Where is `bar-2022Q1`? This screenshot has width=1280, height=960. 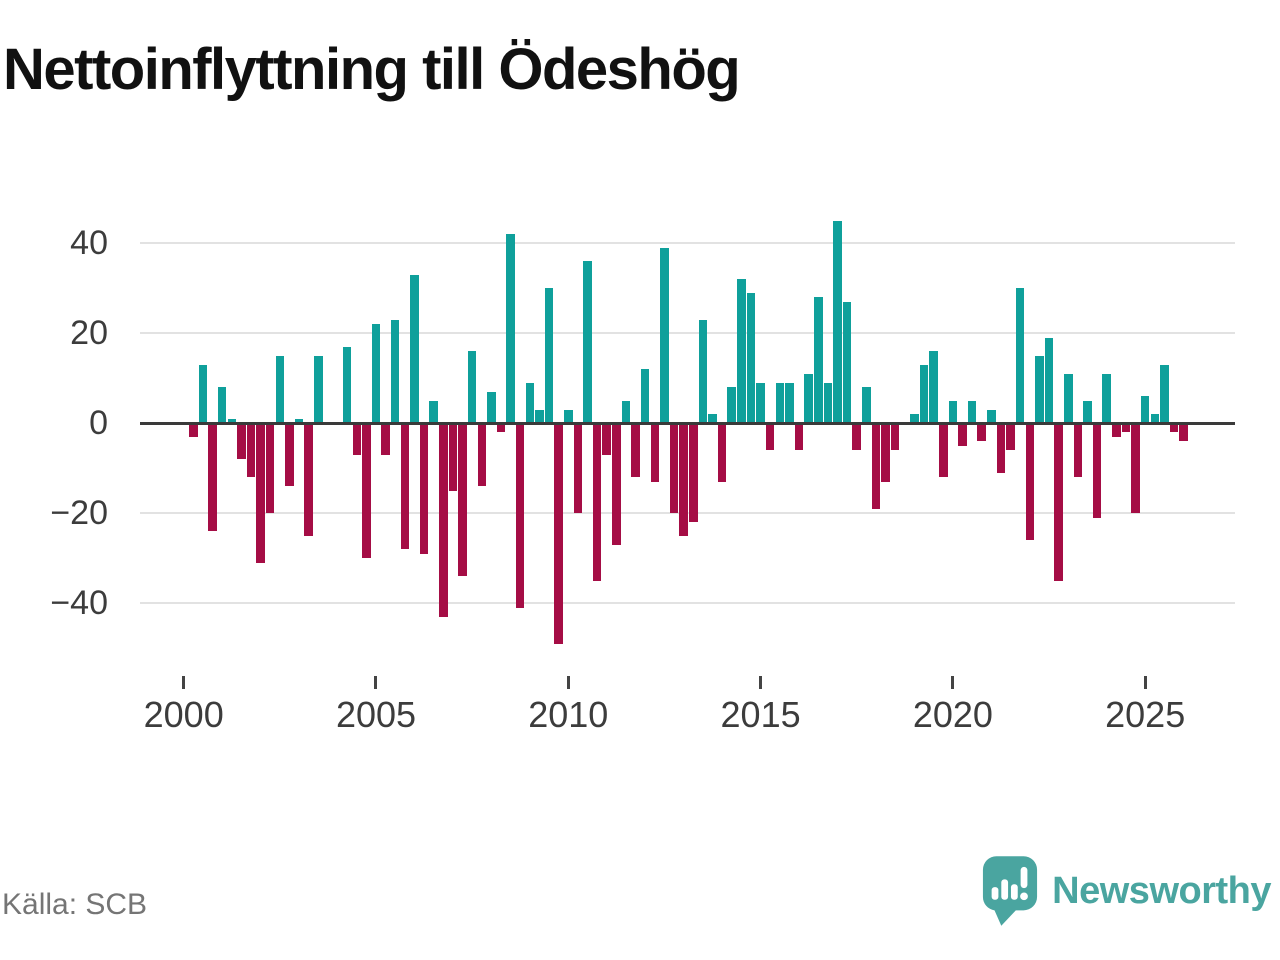
bar-2022Q1 is located at coordinates (1030, 481).